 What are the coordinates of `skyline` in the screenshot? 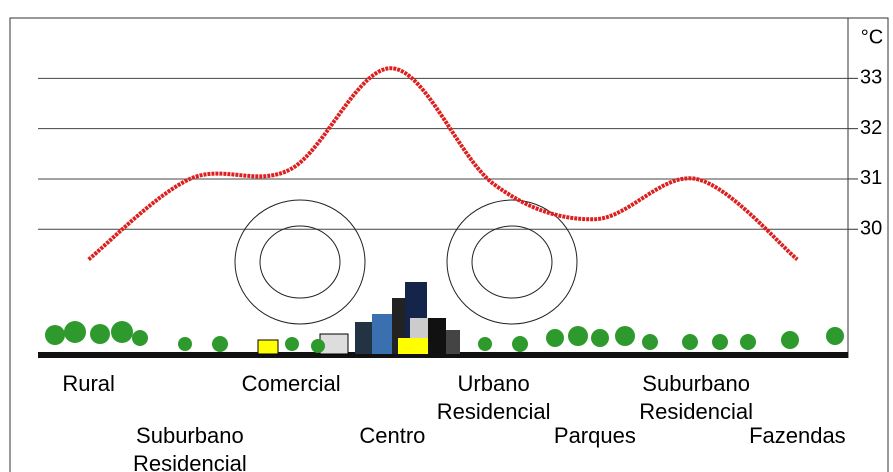 It's located at (443, 320).